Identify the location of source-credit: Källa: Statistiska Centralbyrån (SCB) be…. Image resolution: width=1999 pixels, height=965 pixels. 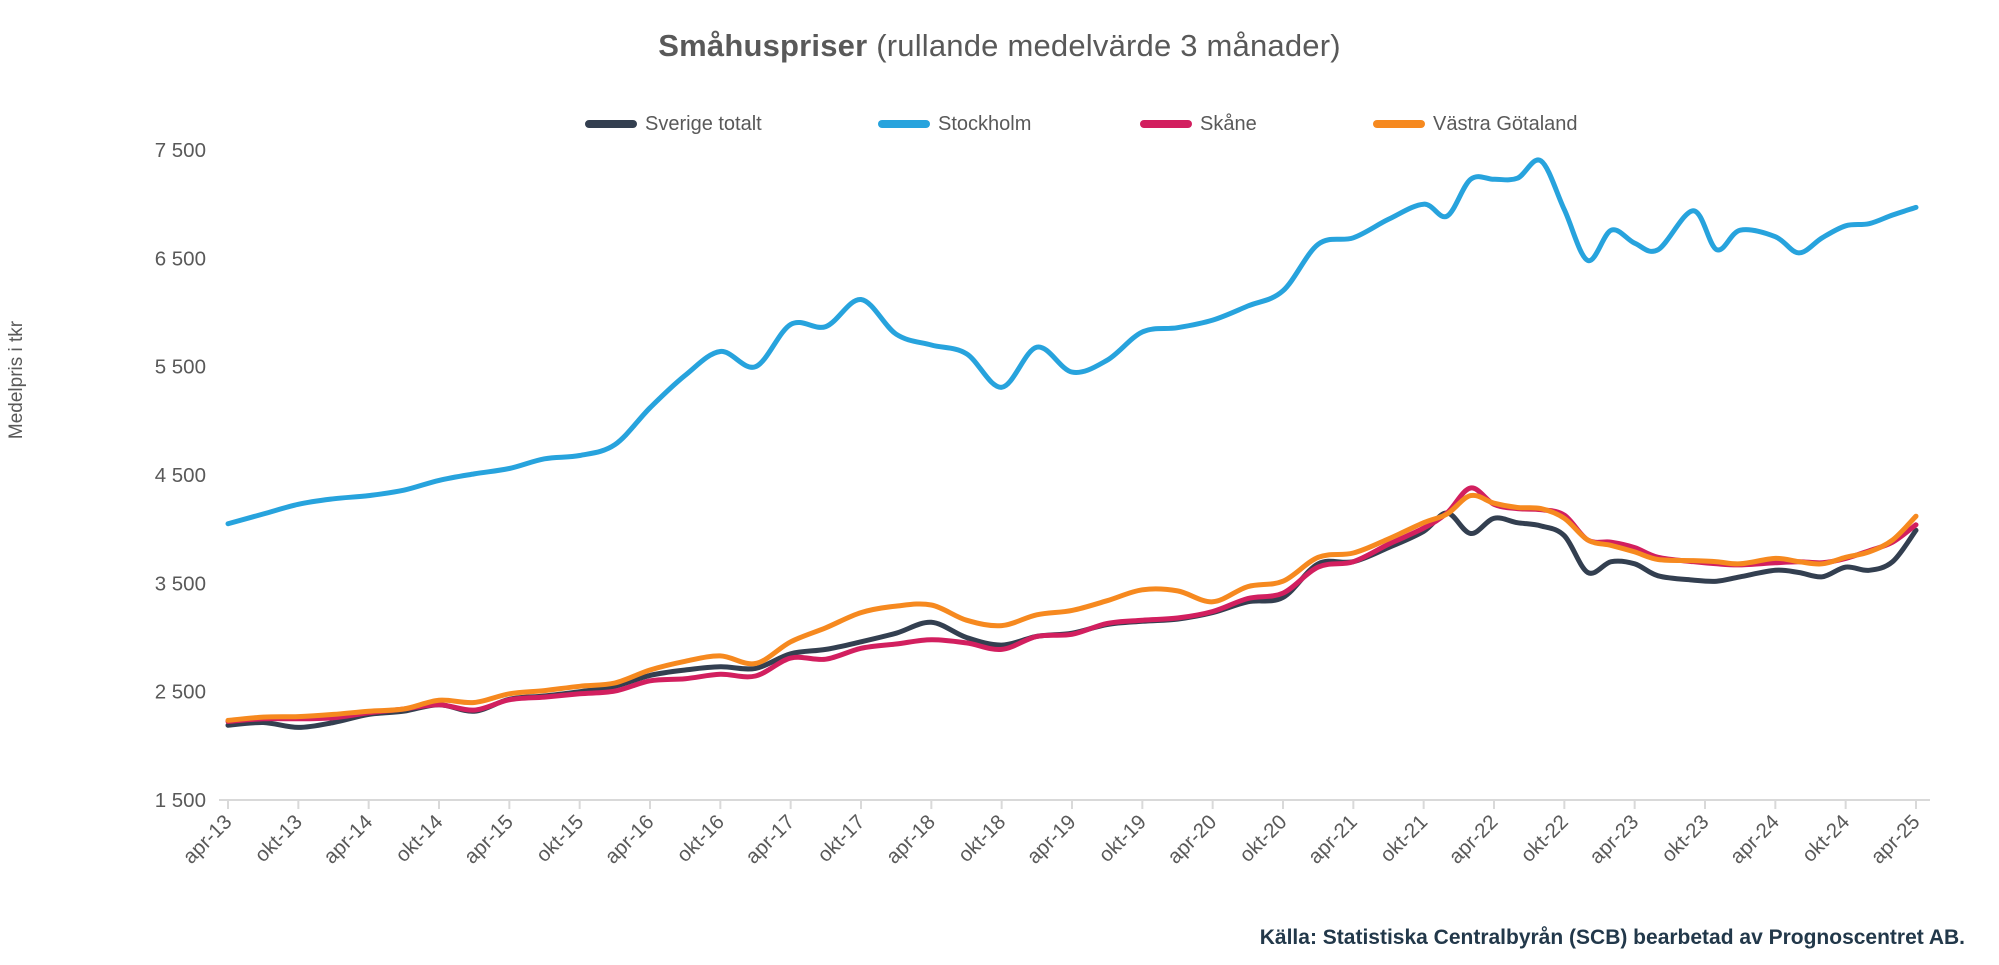
(1612, 937).